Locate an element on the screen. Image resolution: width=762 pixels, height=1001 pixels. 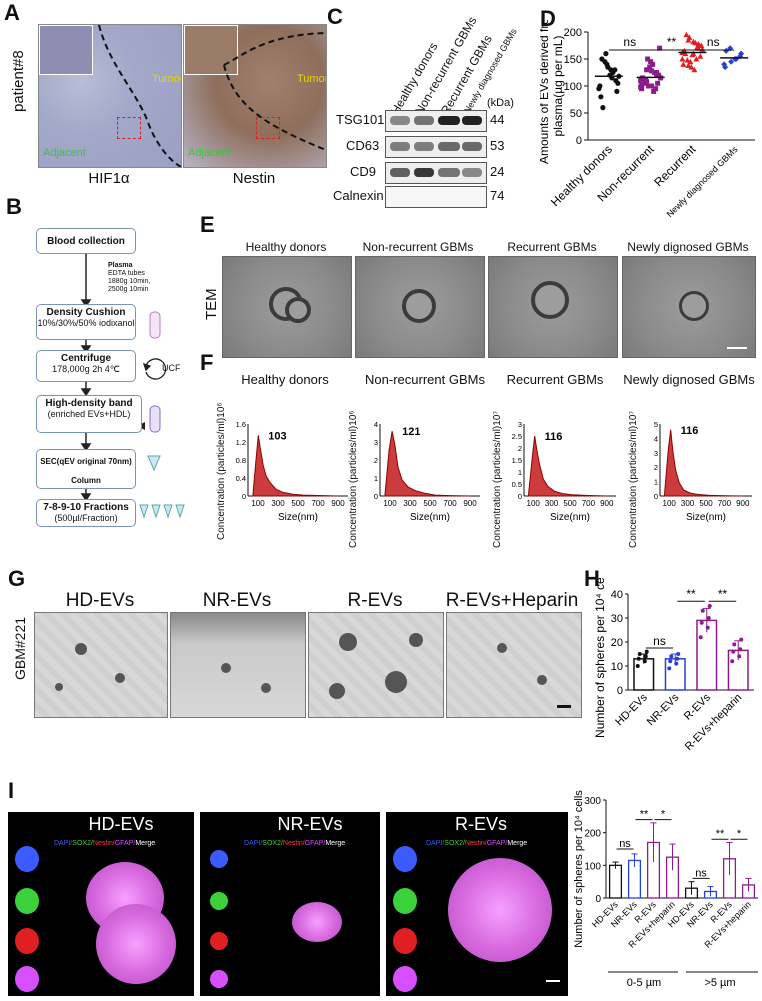
legend-merge: Merge is located at coordinates (517, 843).